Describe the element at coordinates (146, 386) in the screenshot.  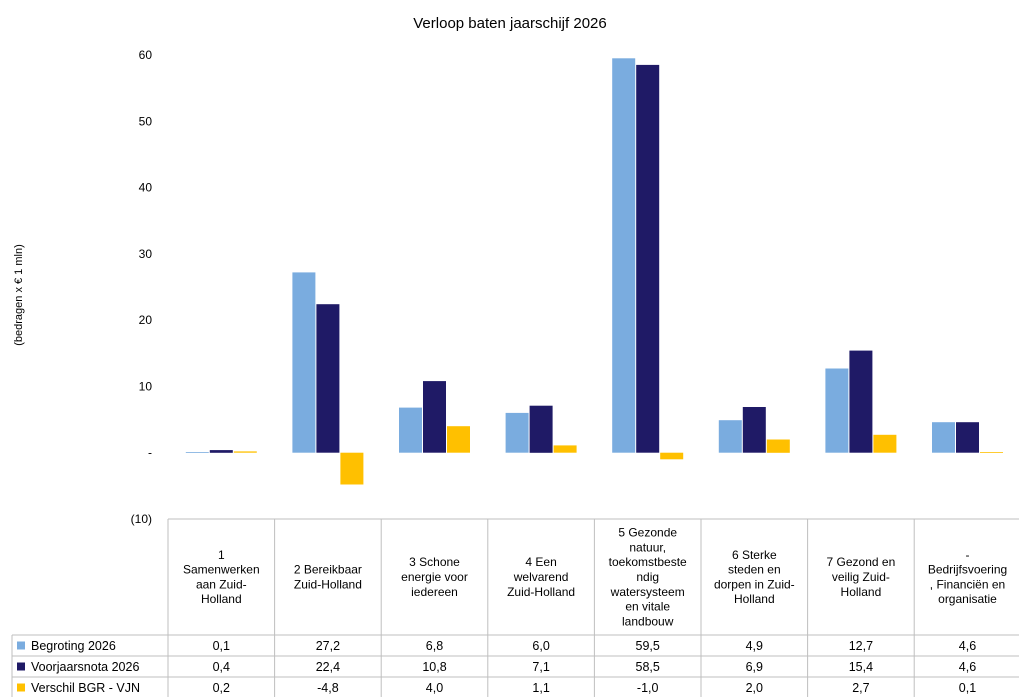
I see `y-tick-label: 10` at that location.